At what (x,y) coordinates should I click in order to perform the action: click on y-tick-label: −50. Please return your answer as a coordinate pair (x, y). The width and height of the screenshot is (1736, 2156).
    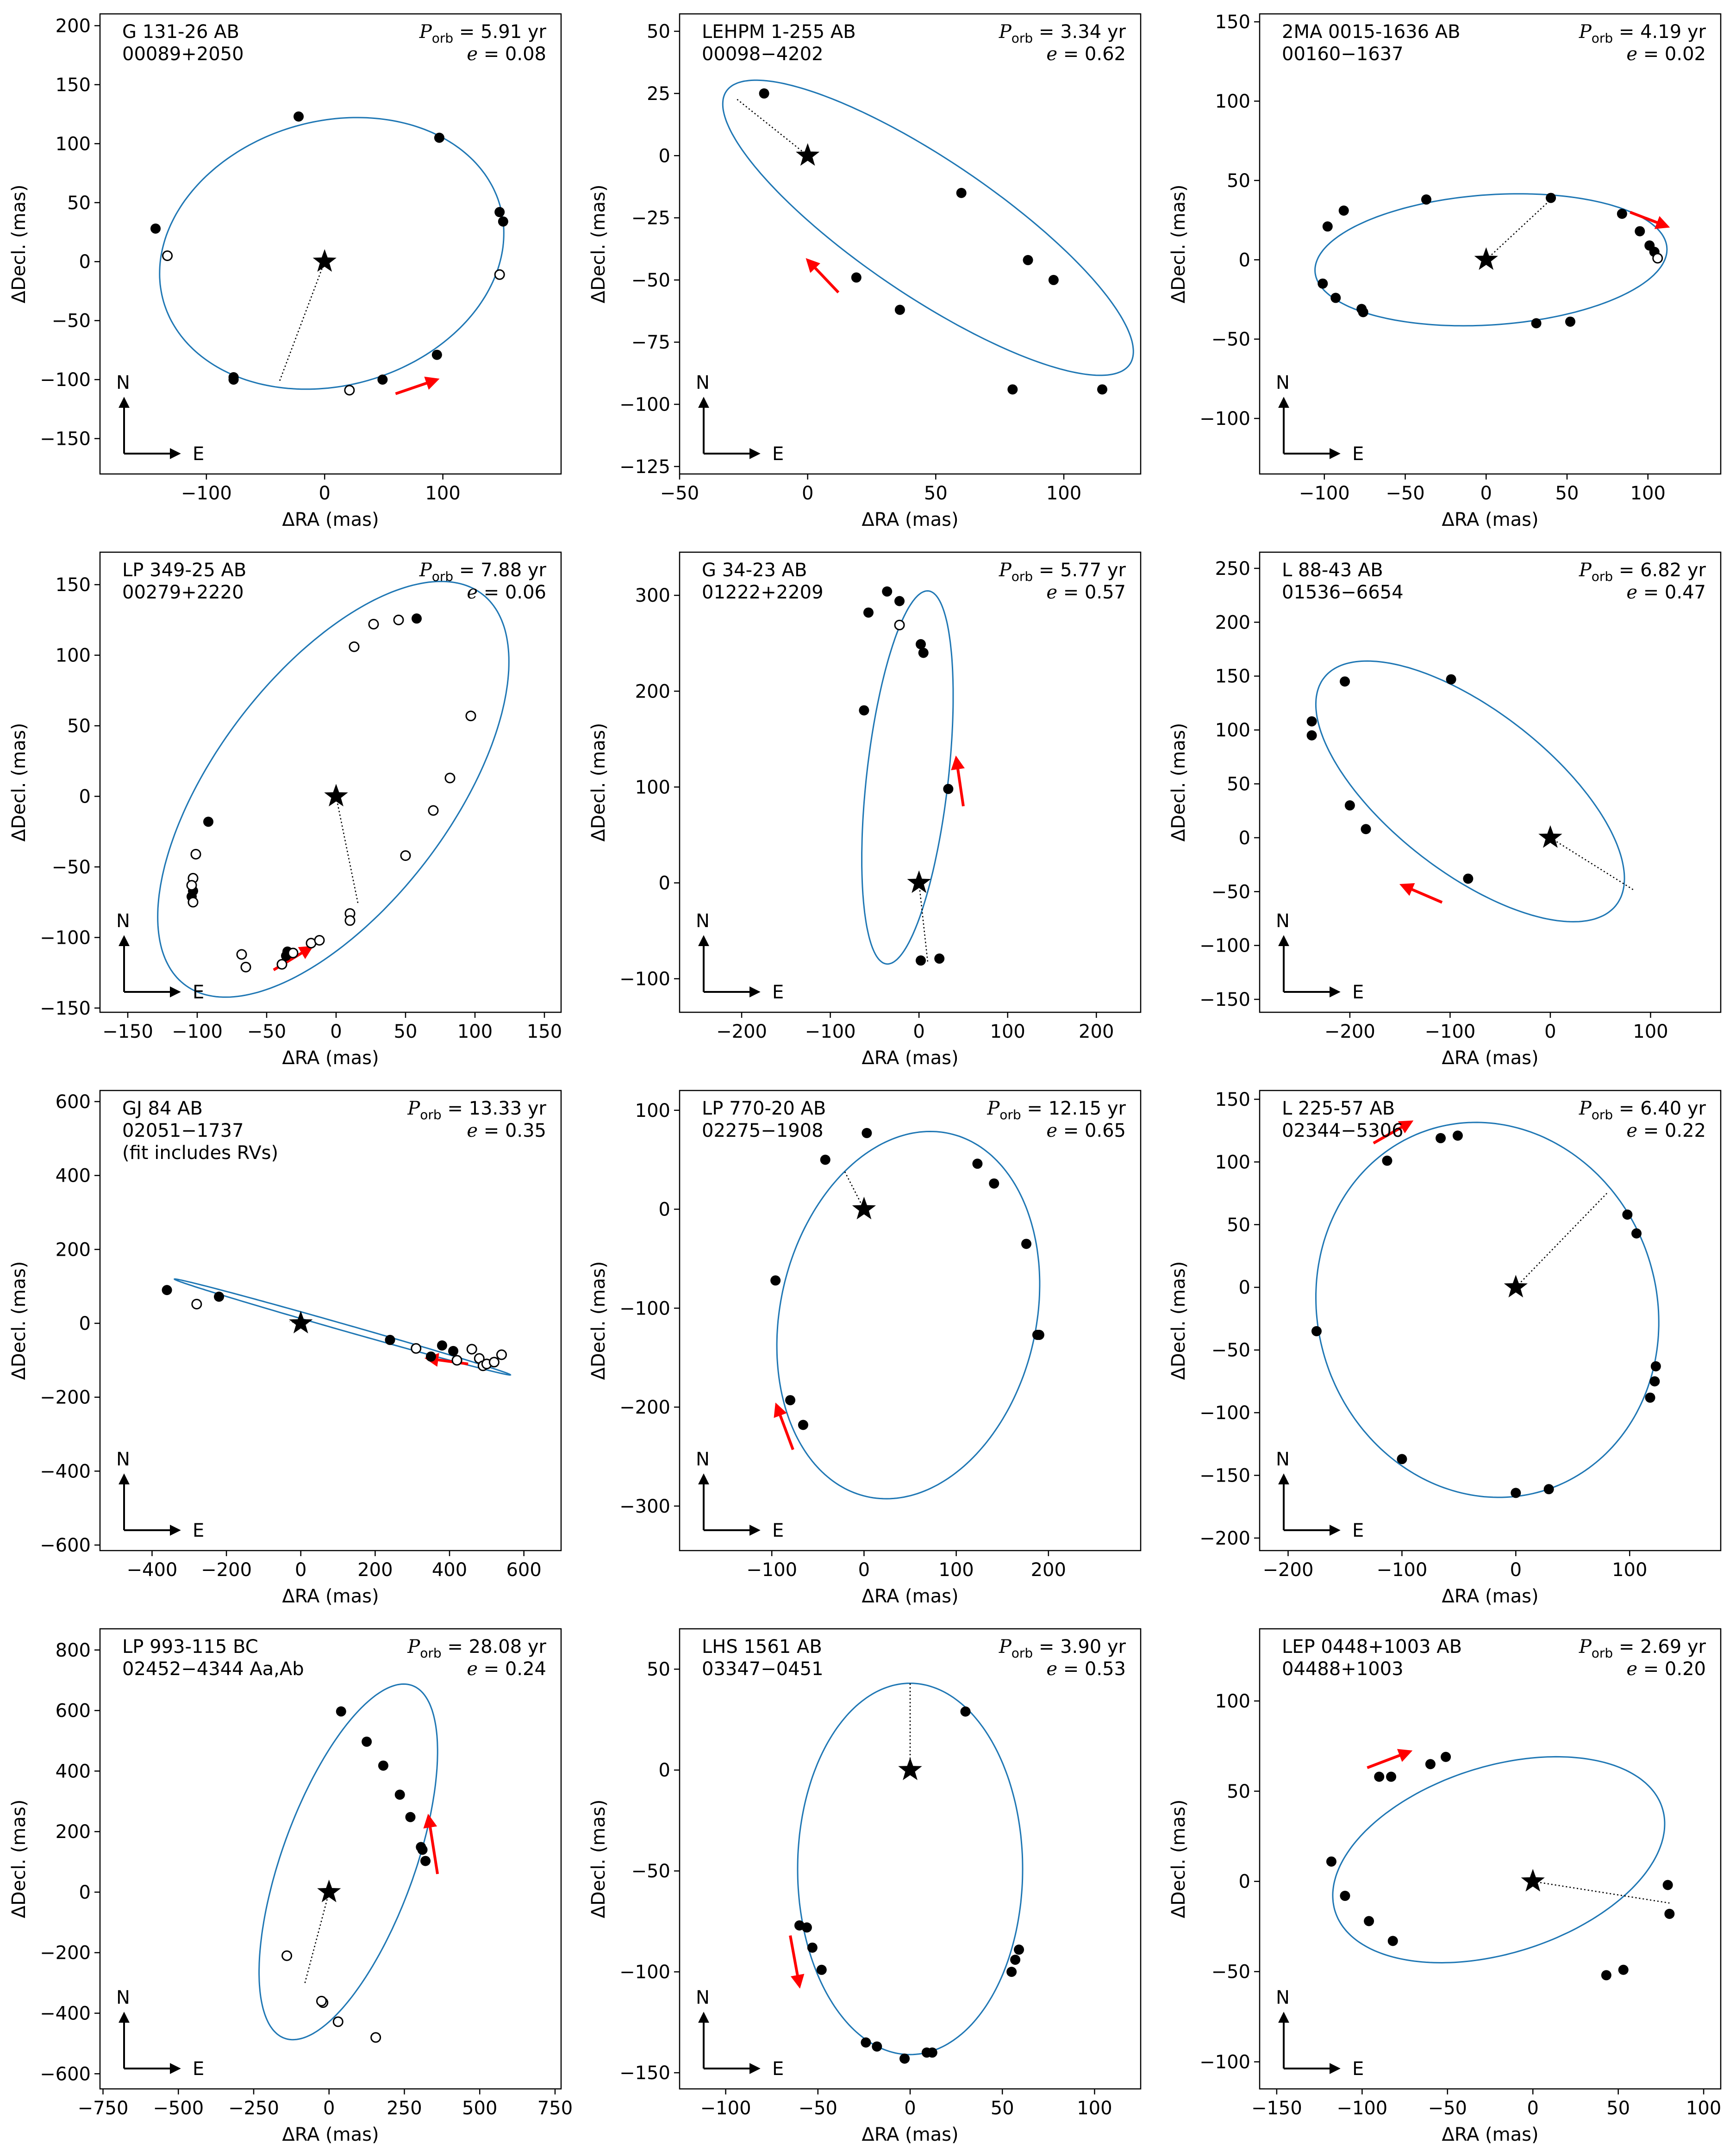
    Looking at the image, I should click on (1230, 1350).